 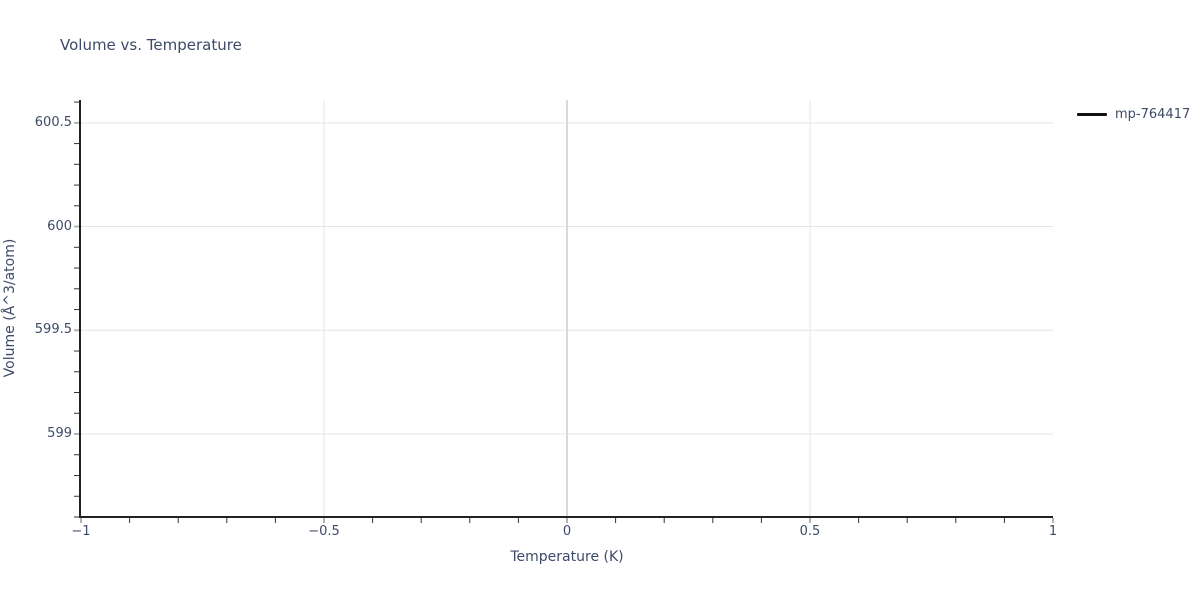 I want to click on legend-item-mp-764417: mp-764417, so click(x=1133, y=114).